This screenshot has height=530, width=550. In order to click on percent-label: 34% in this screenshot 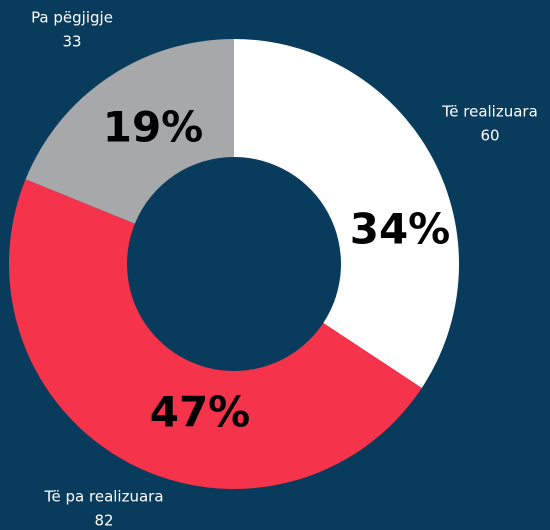, I will do `click(400, 229)`.